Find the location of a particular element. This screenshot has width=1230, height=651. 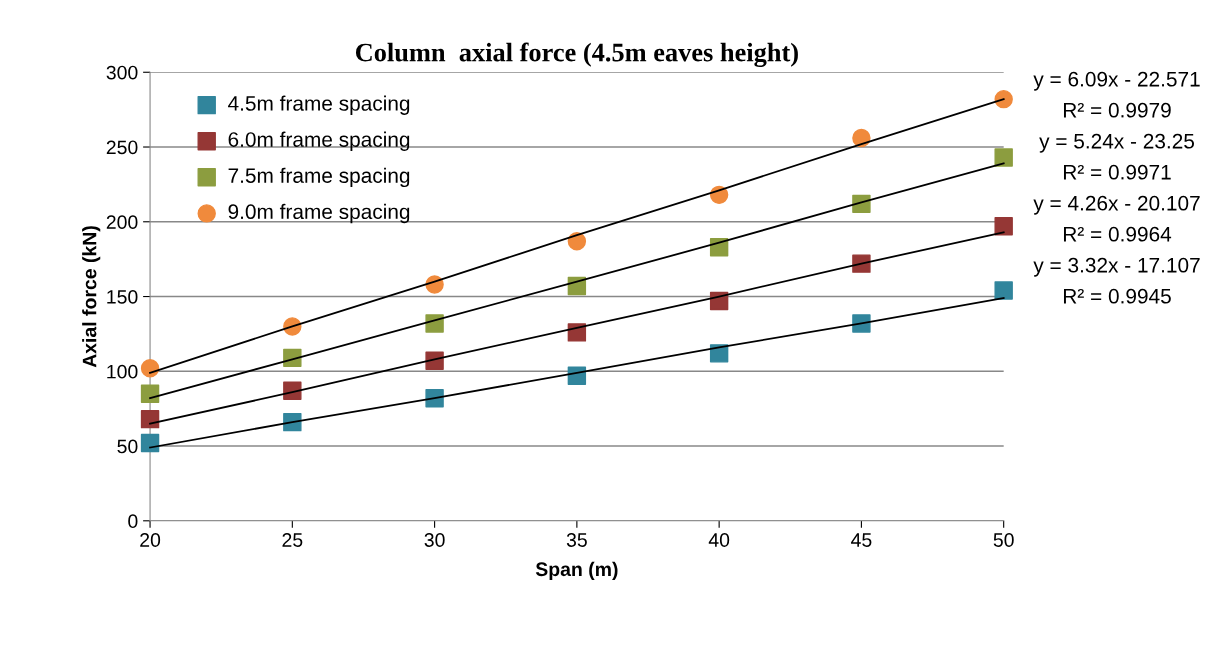

x-tick-label: 25 is located at coordinates (292, 540).